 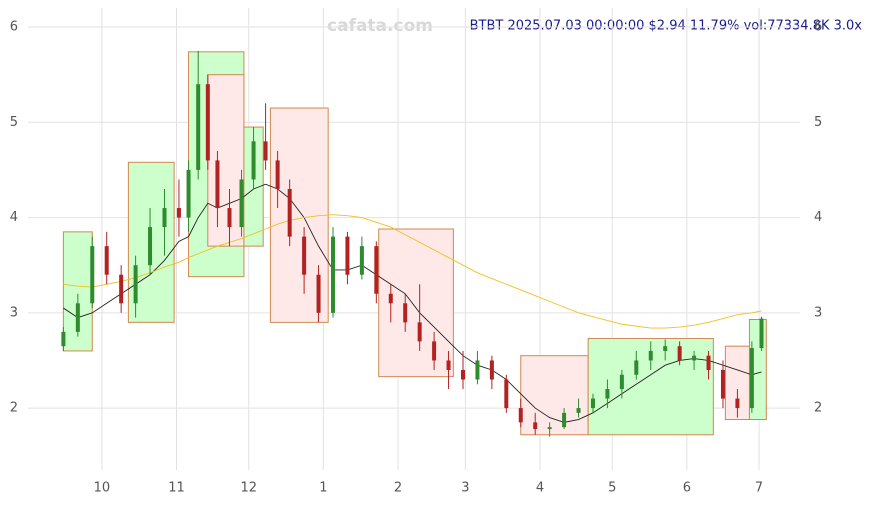 I want to click on y-tick-label: 5, so click(x=14, y=122).